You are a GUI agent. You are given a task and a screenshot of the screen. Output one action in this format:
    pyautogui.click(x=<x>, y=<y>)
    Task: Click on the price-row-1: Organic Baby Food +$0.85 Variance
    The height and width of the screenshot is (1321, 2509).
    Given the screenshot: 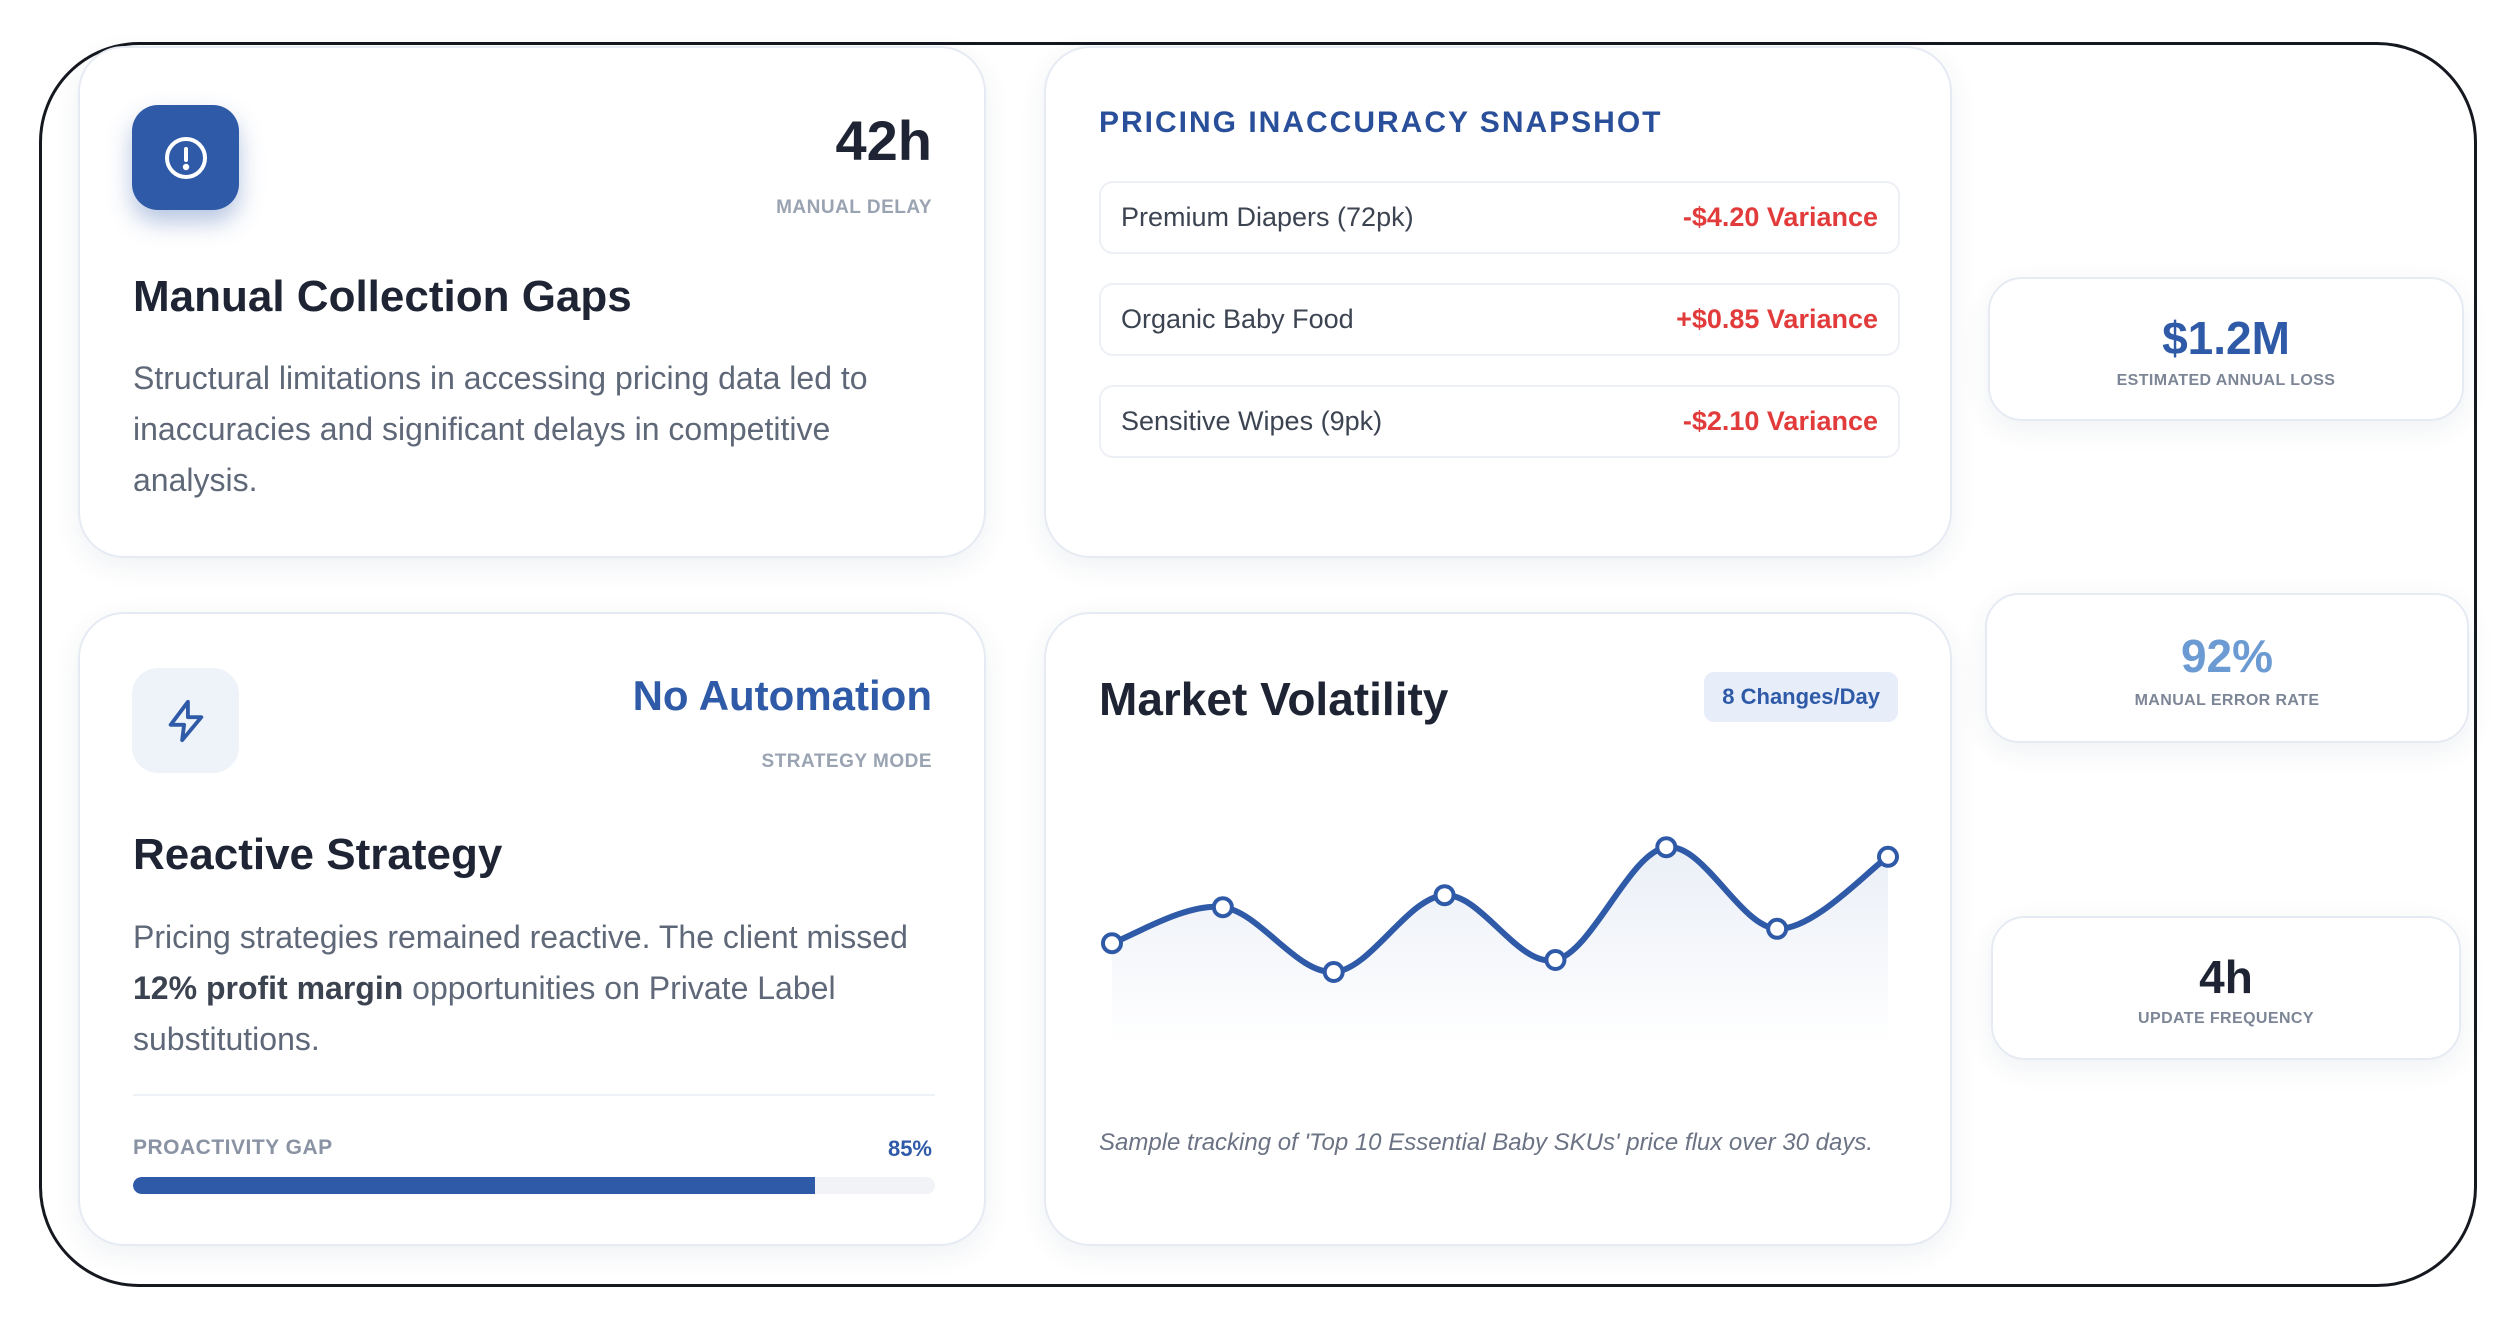 What is the action you would take?
    pyautogui.click(x=1499, y=319)
    